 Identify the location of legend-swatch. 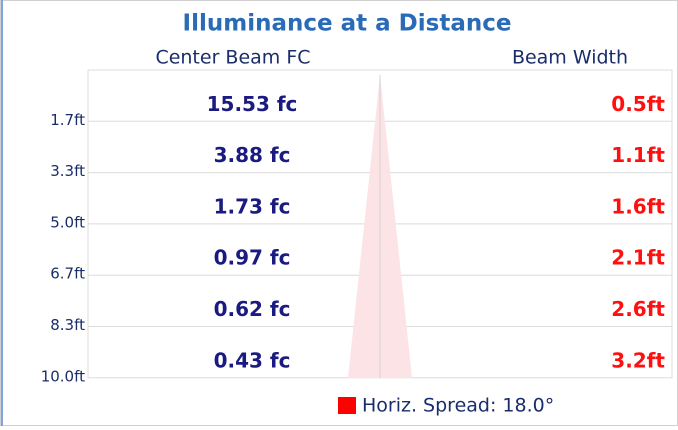
(347, 405).